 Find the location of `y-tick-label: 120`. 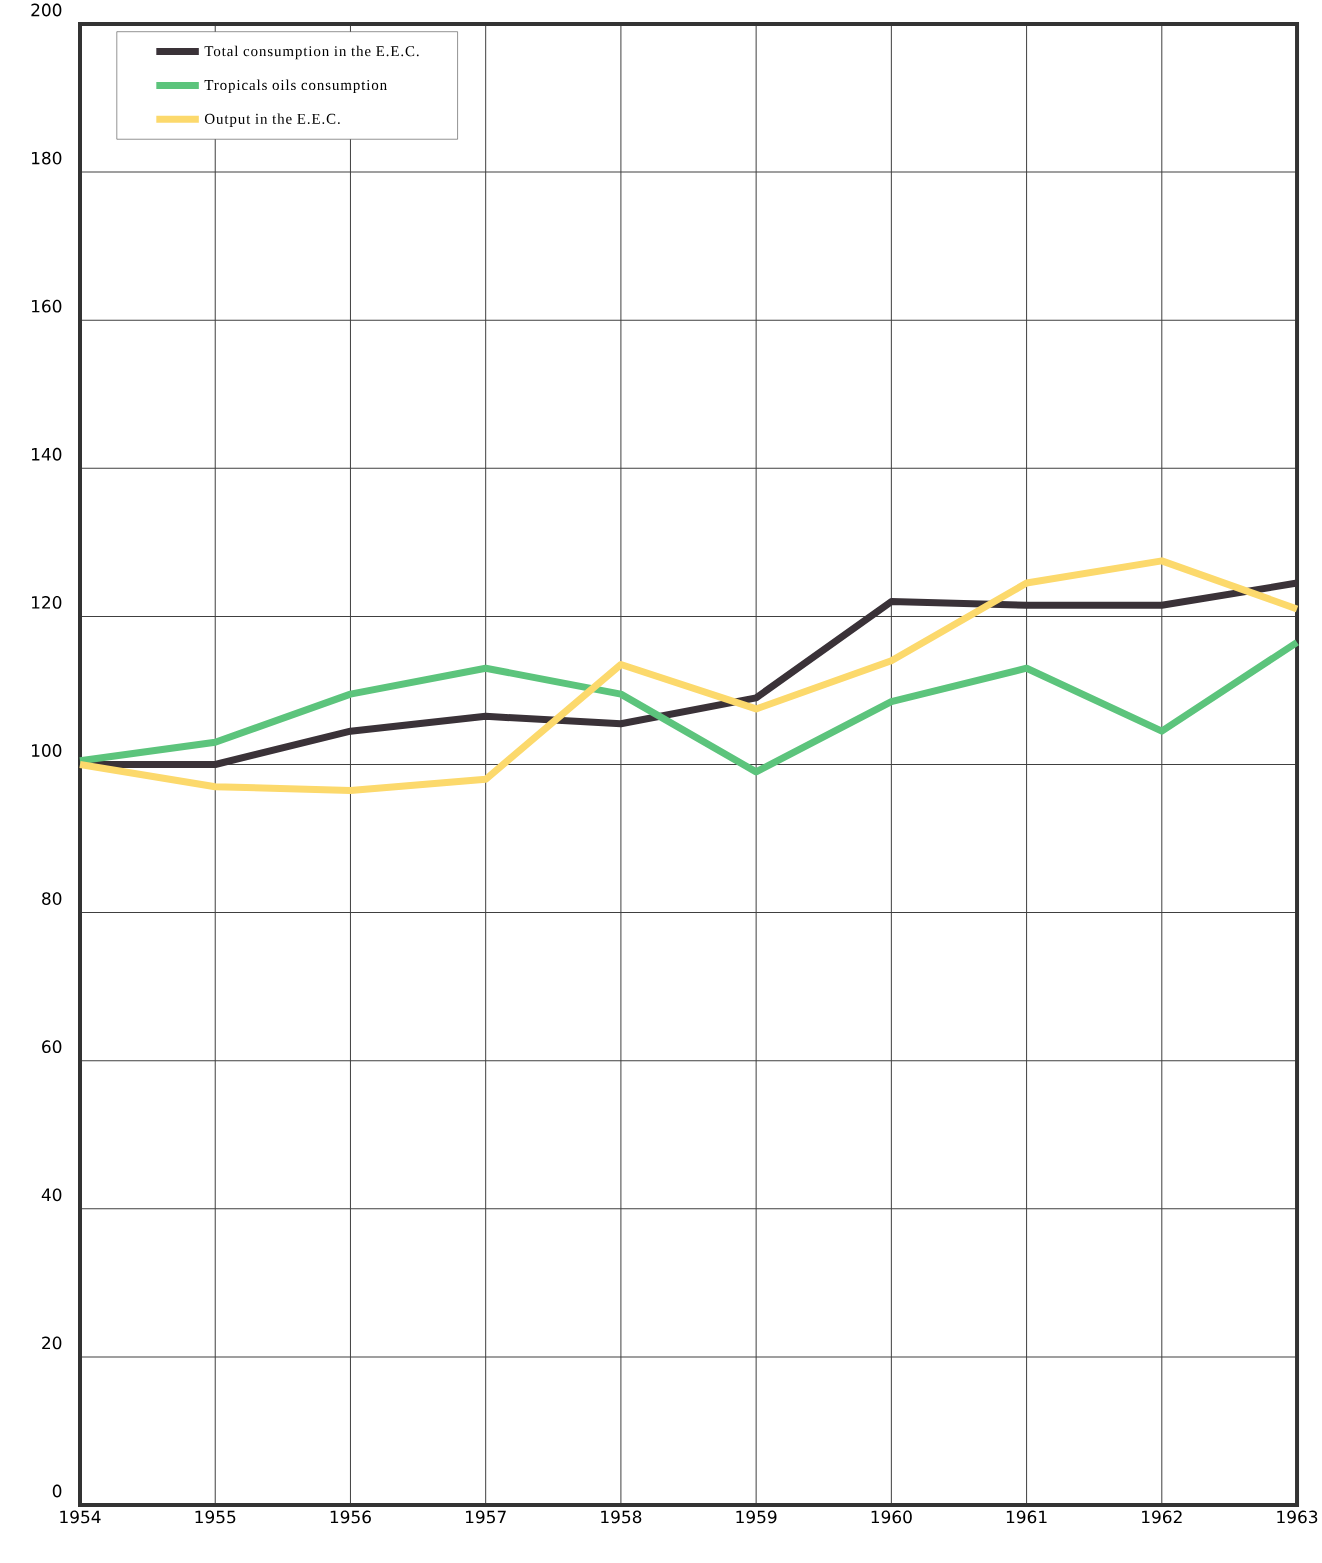

y-tick-label: 120 is located at coordinates (47, 602).